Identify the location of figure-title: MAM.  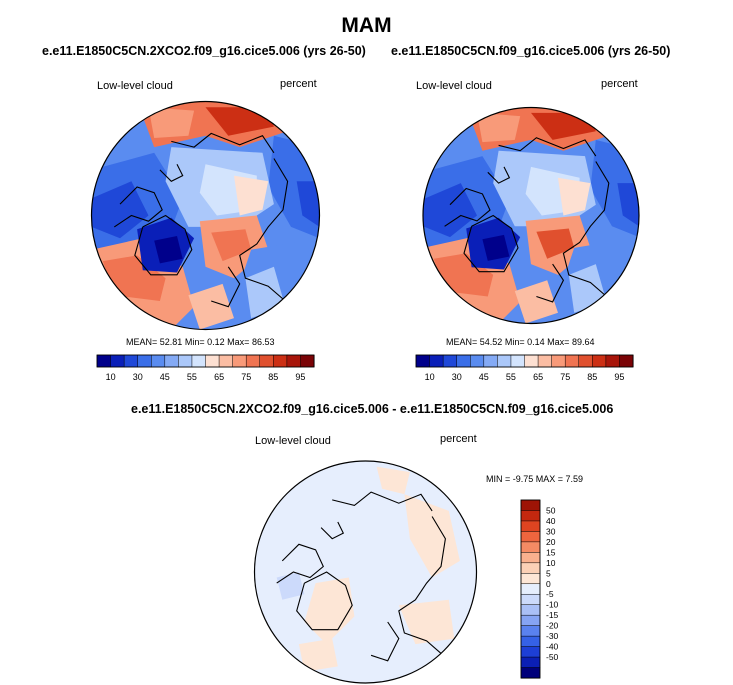
(366, 25).